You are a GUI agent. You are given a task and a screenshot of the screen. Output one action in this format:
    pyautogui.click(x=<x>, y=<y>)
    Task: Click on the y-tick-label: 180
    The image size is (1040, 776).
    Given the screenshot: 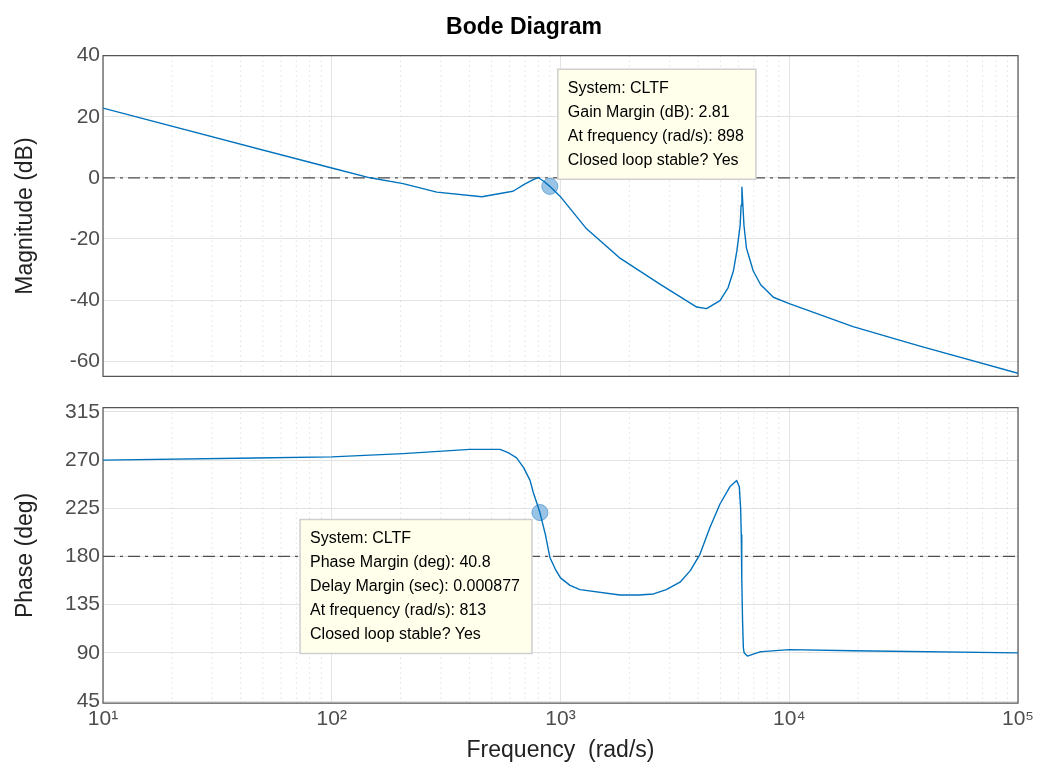 What is the action you would take?
    pyautogui.click(x=82, y=555)
    